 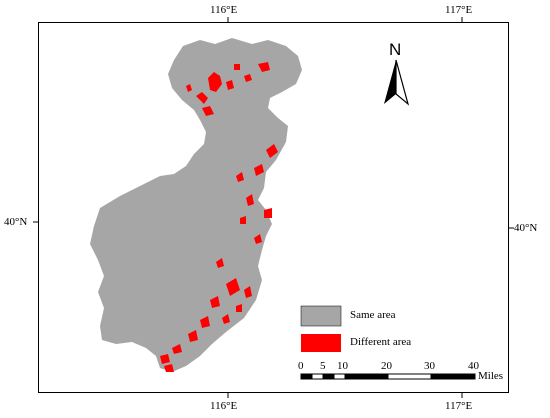 I want to click on bottom-longitude-label-116: 116°E, so click(x=224, y=406).